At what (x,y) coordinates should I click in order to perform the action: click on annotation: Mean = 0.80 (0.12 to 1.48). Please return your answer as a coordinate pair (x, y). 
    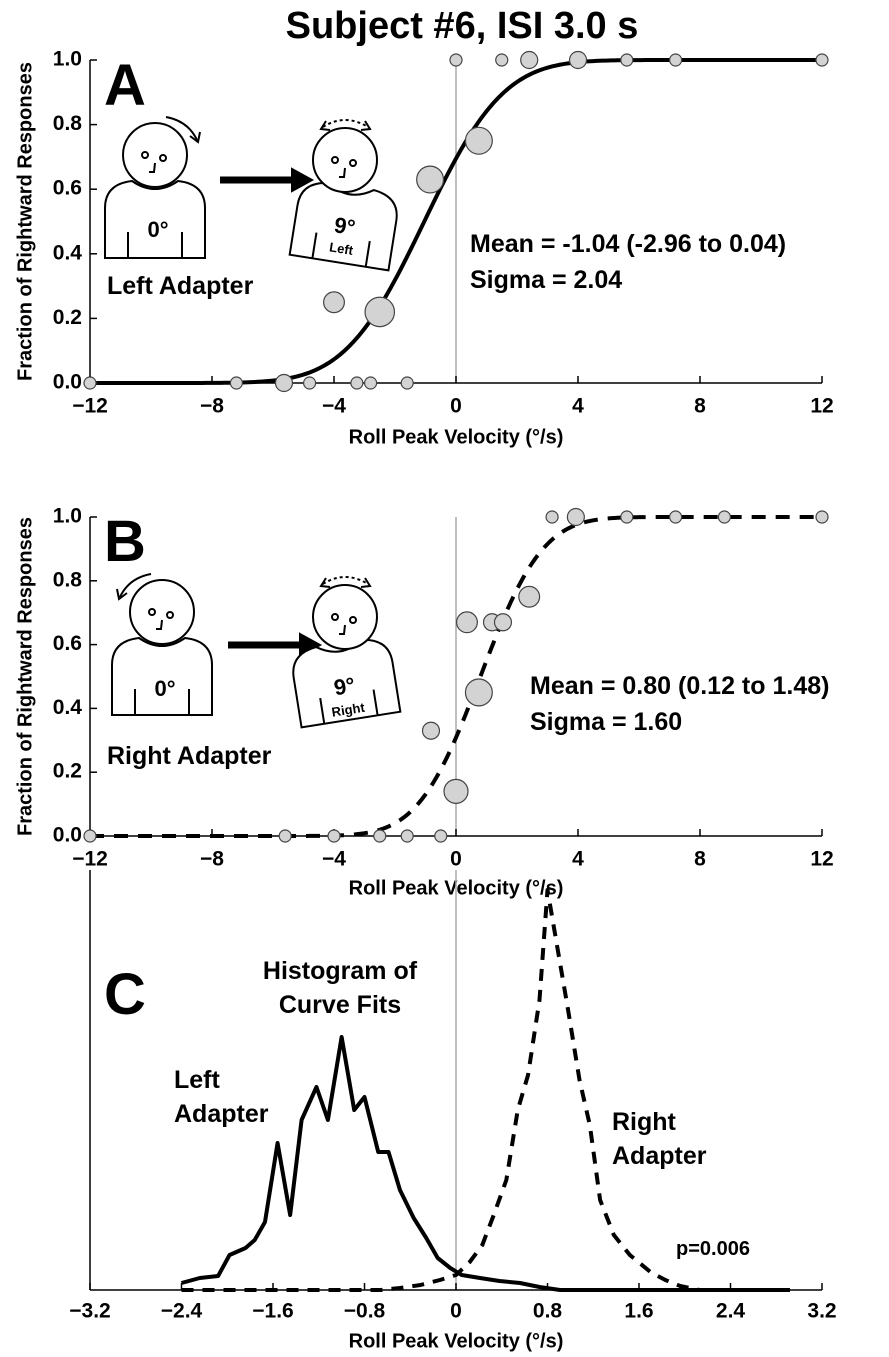
    Looking at the image, I should click on (680, 686).